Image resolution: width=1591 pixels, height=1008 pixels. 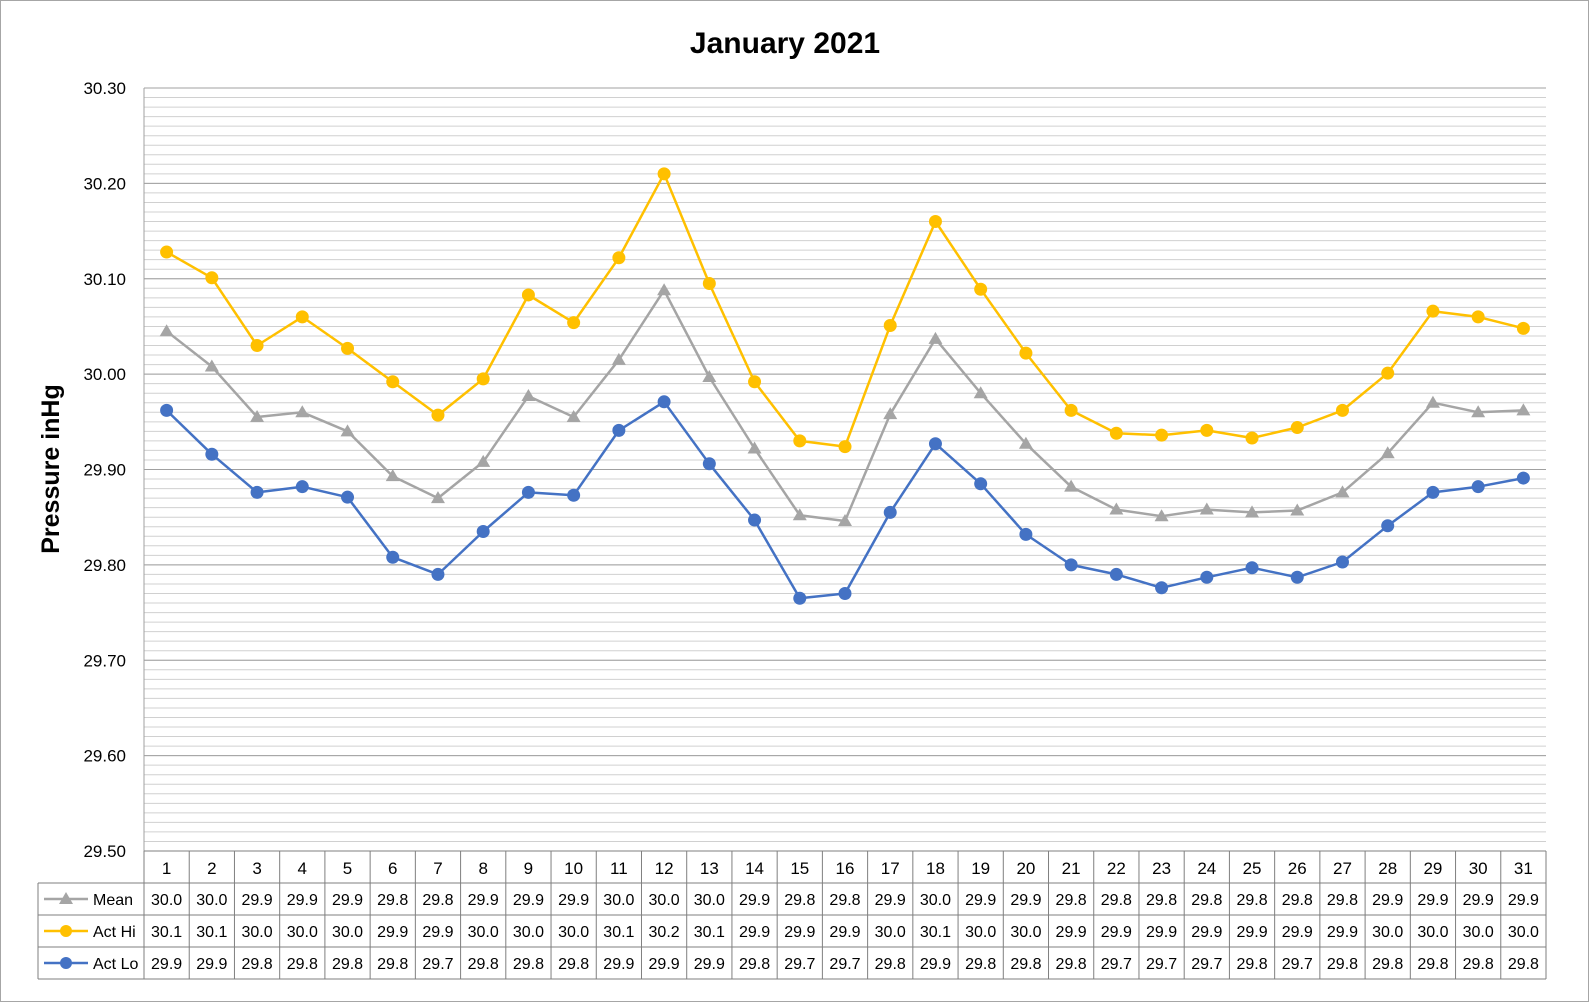 I want to click on x-category-label: 4, so click(x=302, y=868).